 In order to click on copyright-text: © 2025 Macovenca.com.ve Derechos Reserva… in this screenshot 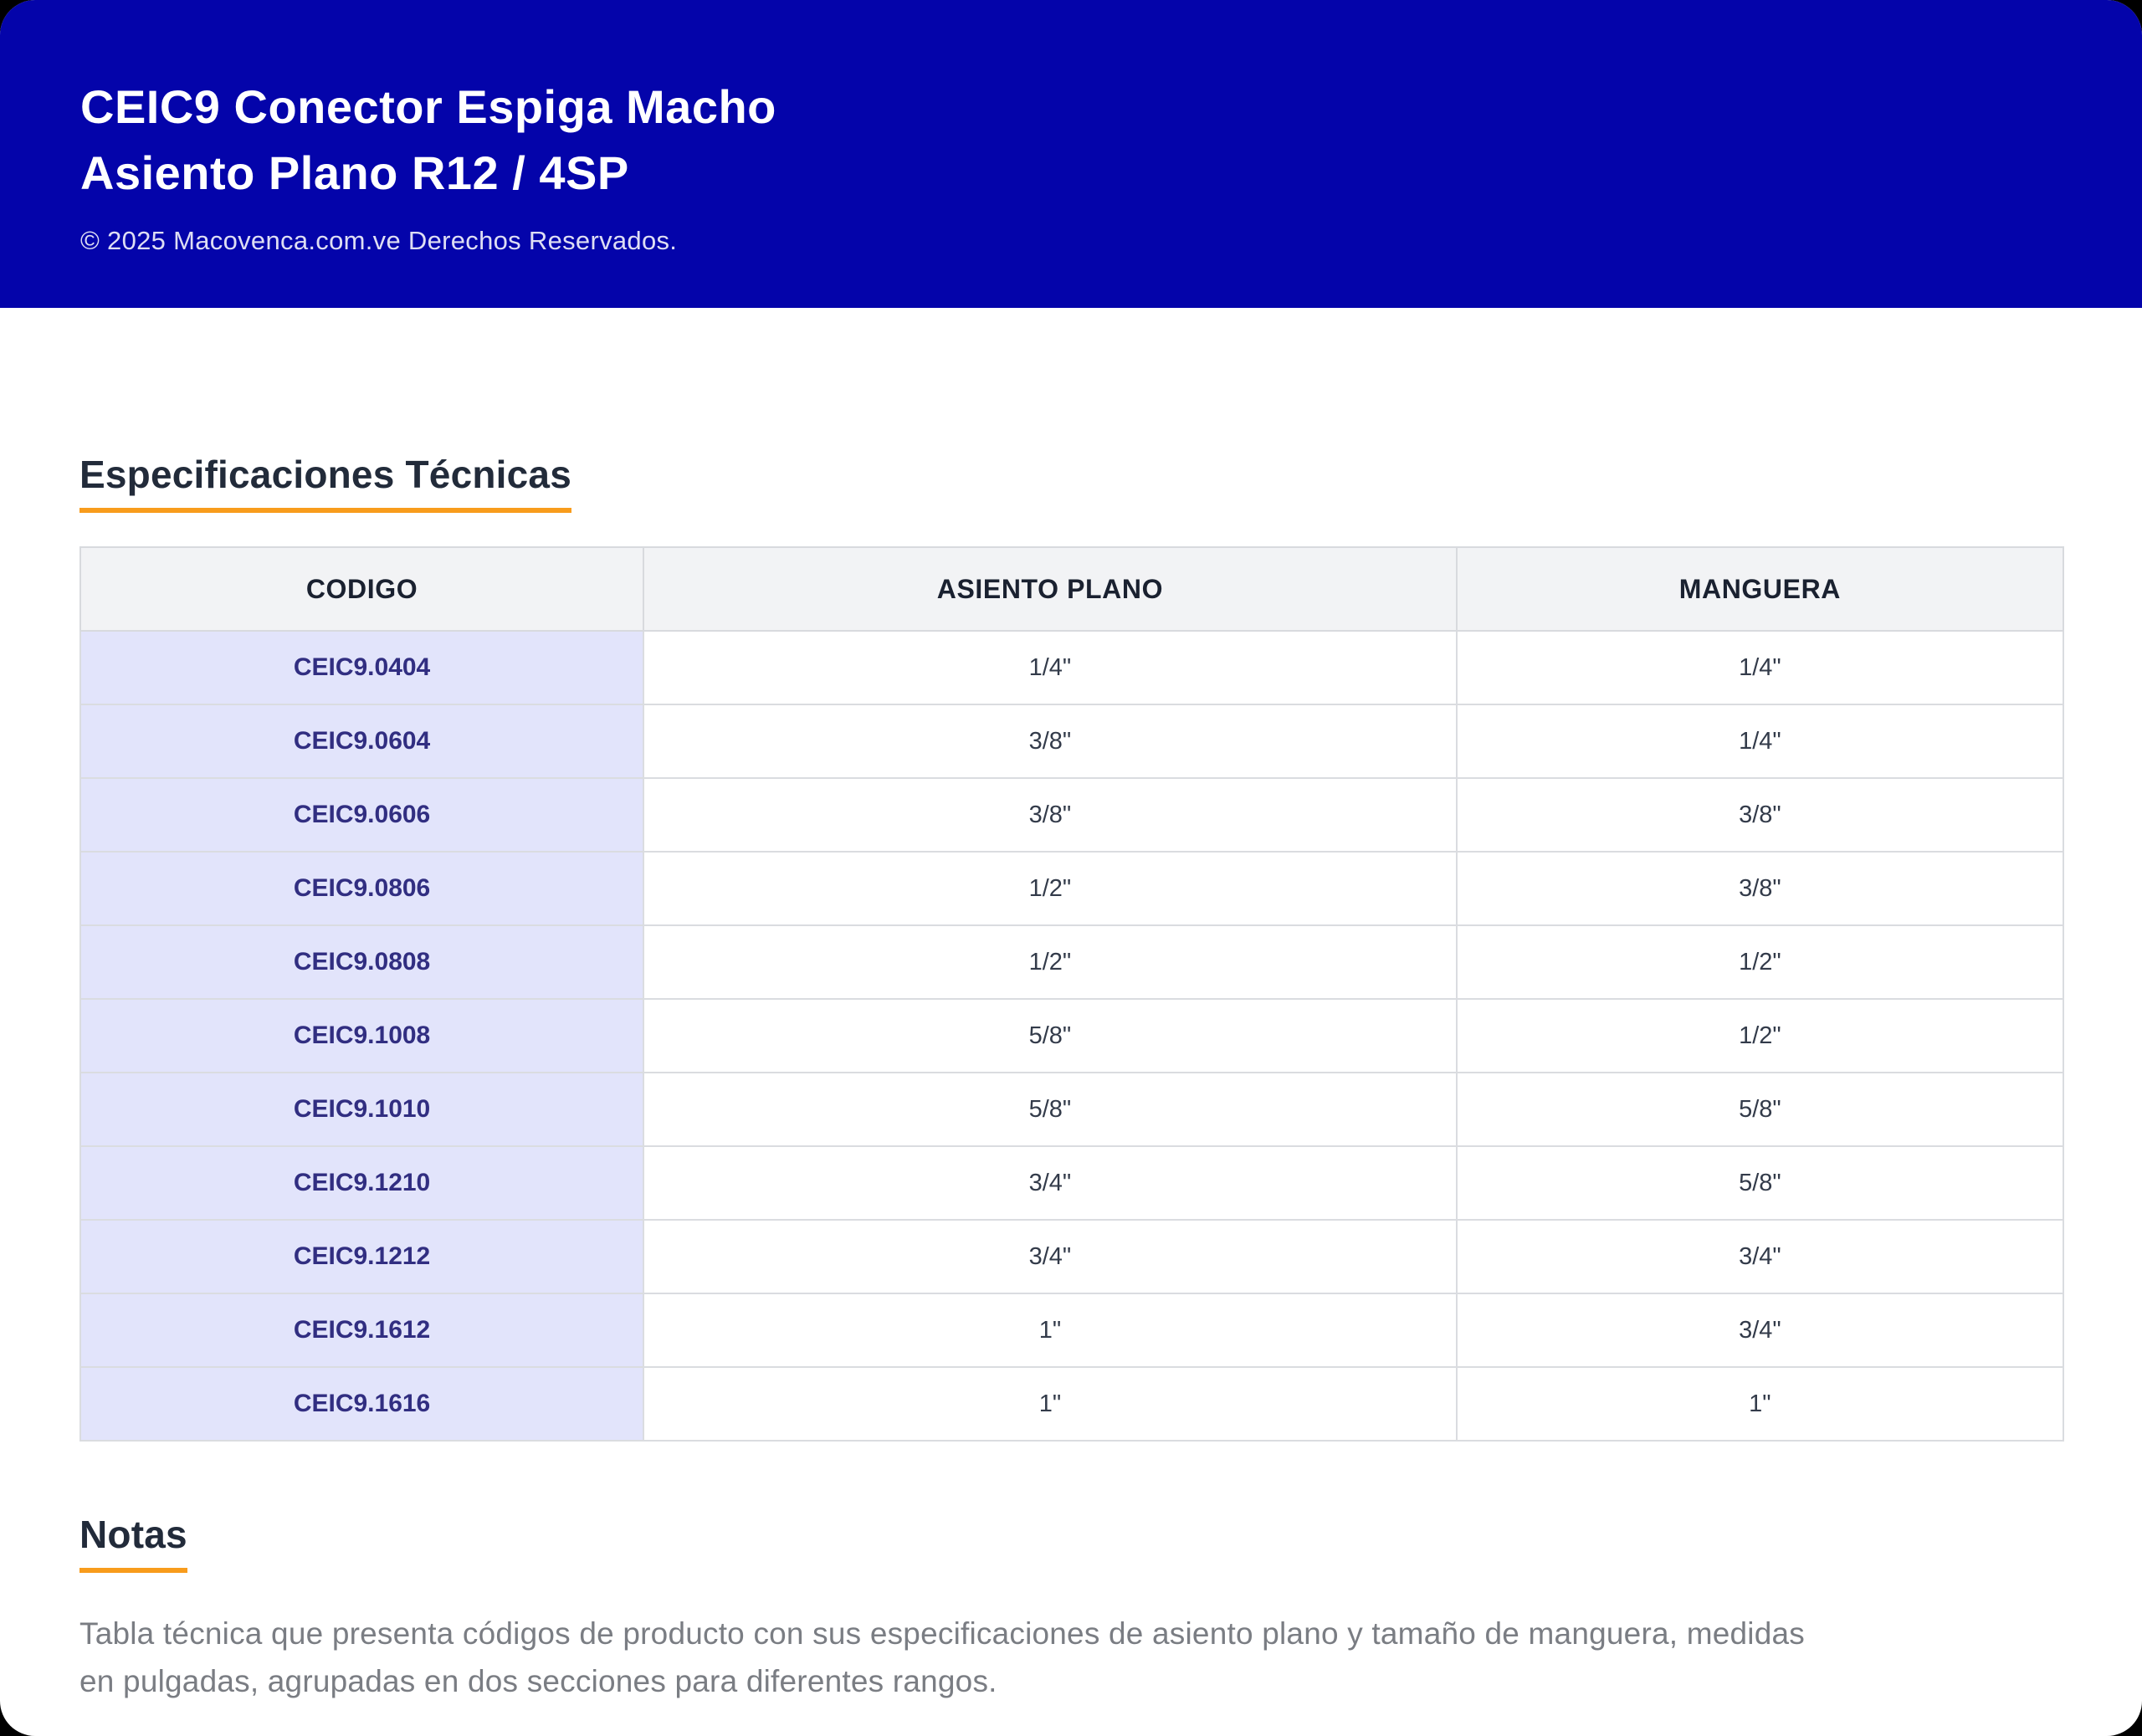, I will do `click(379, 240)`.